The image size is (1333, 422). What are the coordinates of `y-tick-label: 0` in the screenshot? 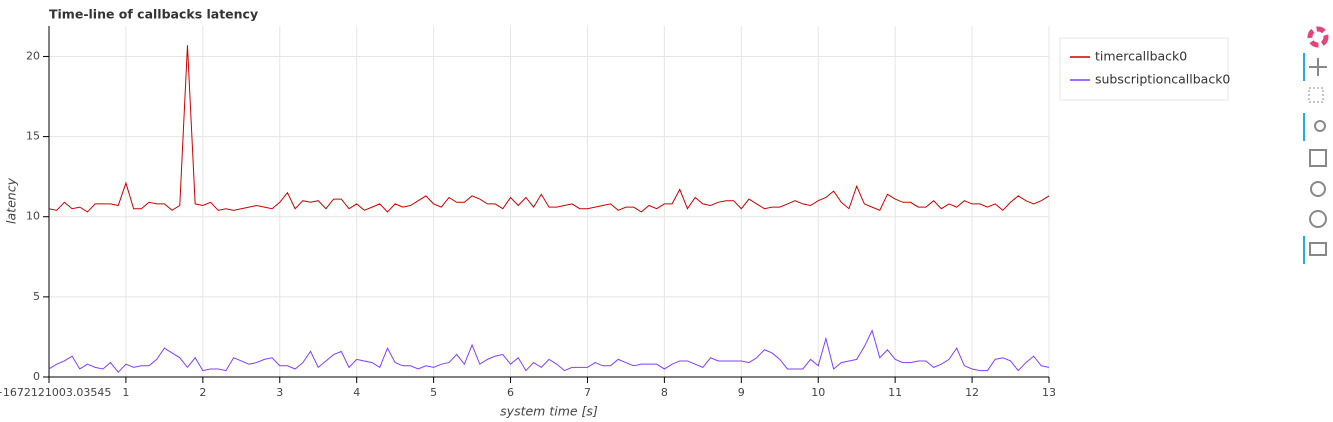 It's located at (36, 376).